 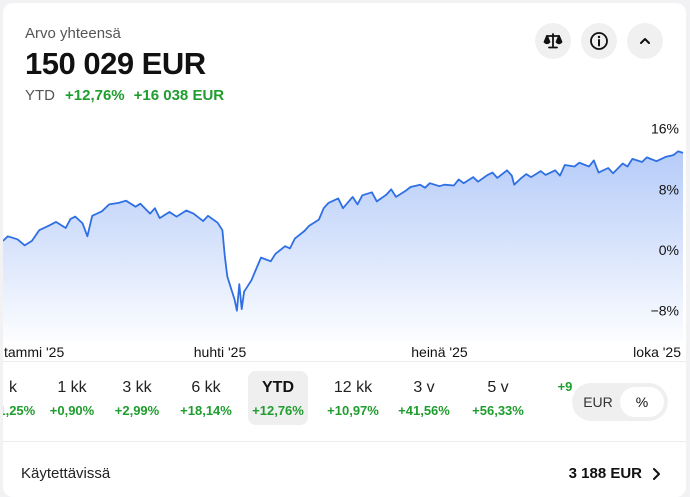 I want to click on period-label: k, so click(x=13, y=387).